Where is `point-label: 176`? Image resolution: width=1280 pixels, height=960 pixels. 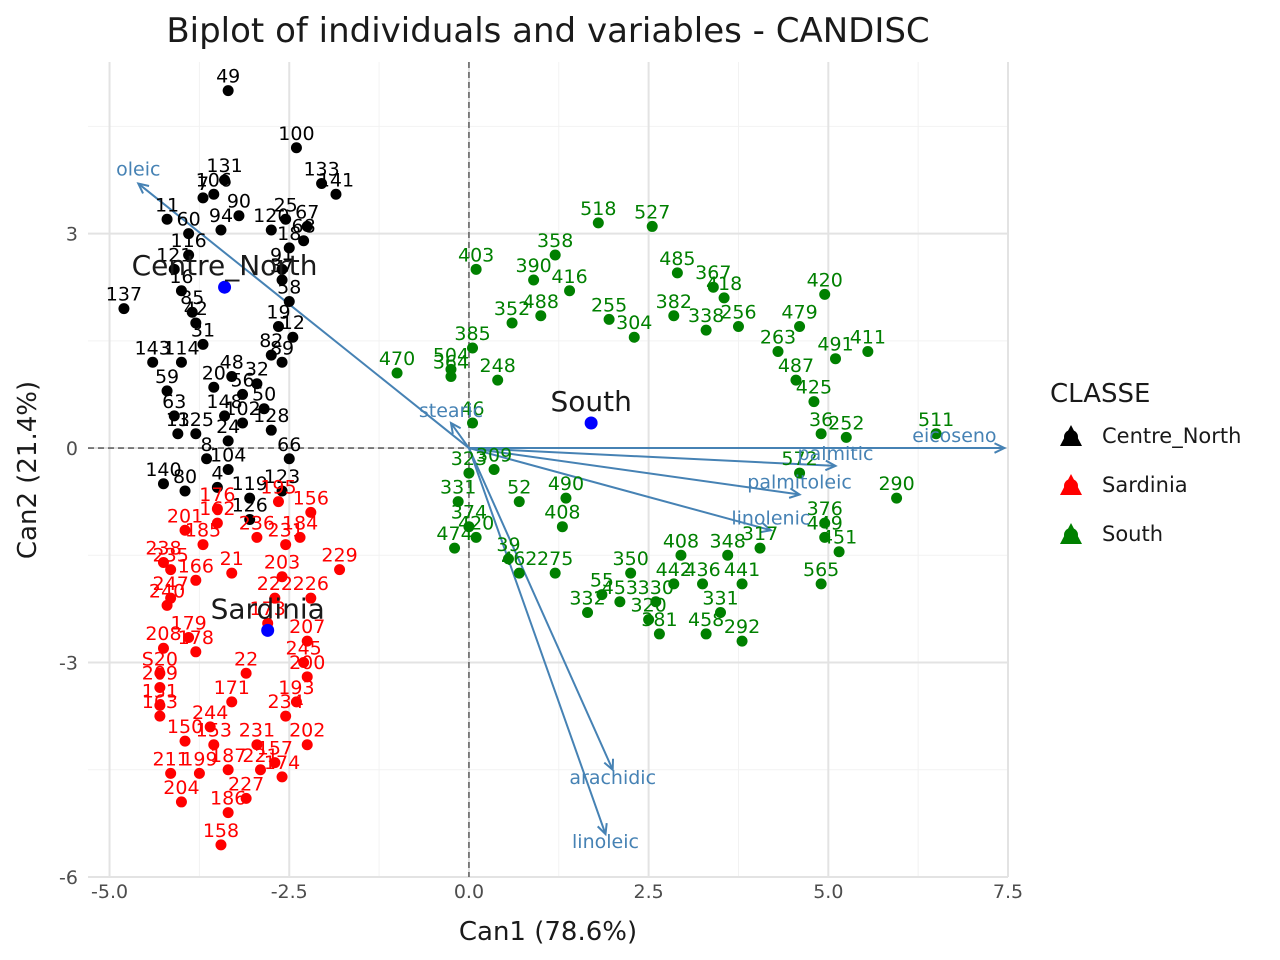
point-label: 176 is located at coordinates (217, 495).